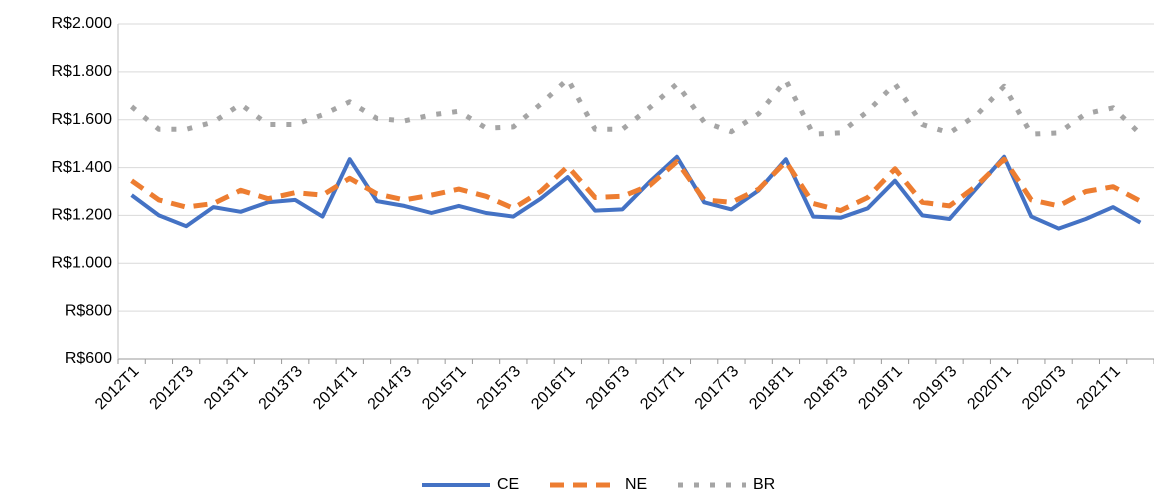 This screenshot has width=1154, height=493. I want to click on y-tick-label: R$2.000, so click(82, 23).